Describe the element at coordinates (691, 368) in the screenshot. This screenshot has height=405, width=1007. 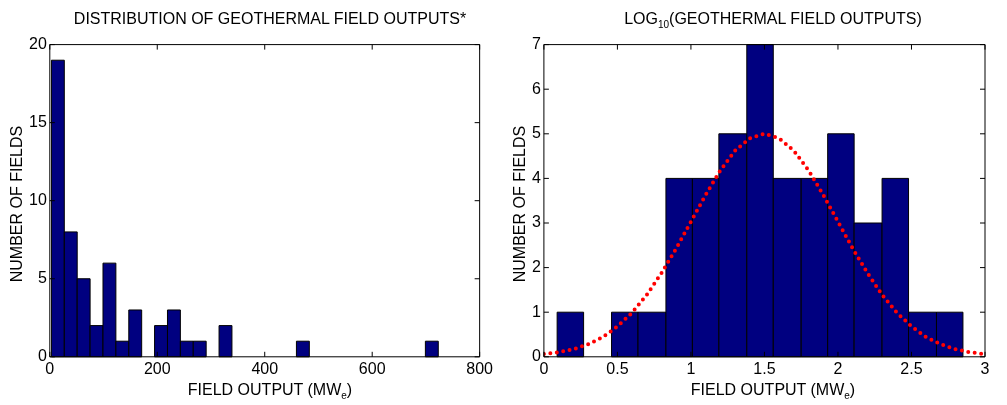
I see `x-tick-label: 1` at that location.